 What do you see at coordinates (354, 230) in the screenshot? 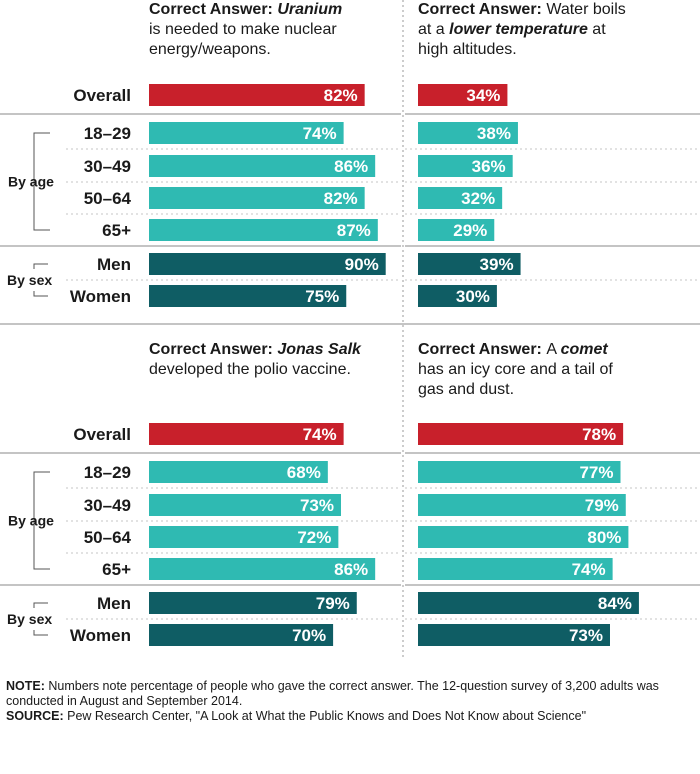
I see `bar-value-label: 87%` at bounding box center [354, 230].